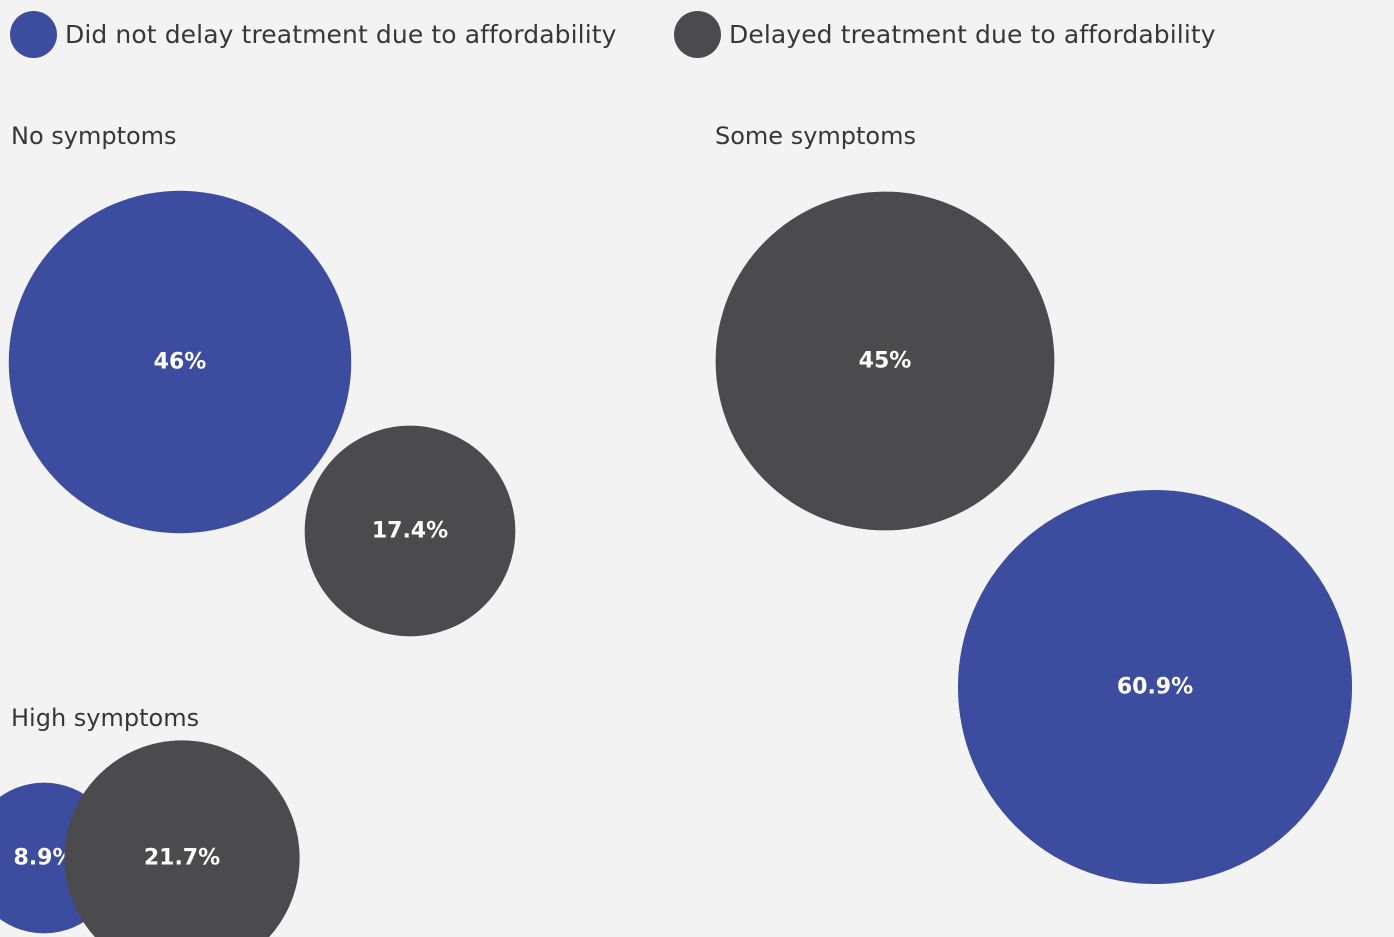 The width and height of the screenshot is (1394, 937). I want to click on legend-label-delayed: Delayed treatment due to affordability, so click(972, 34).